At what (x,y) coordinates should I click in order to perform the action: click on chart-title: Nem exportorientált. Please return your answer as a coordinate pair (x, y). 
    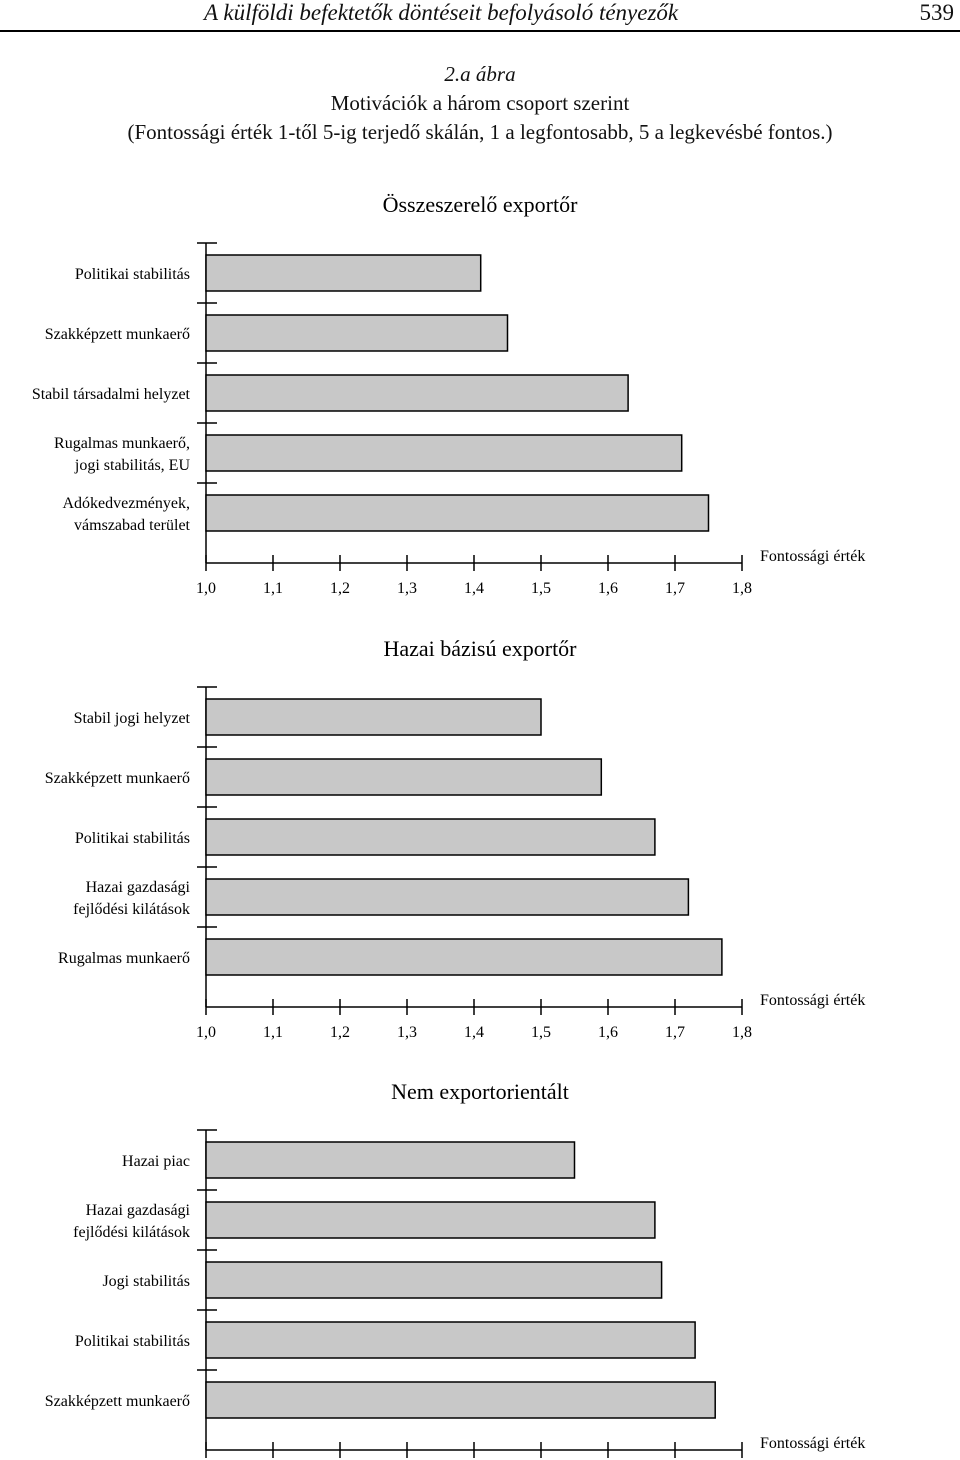
    Looking at the image, I should click on (480, 1091).